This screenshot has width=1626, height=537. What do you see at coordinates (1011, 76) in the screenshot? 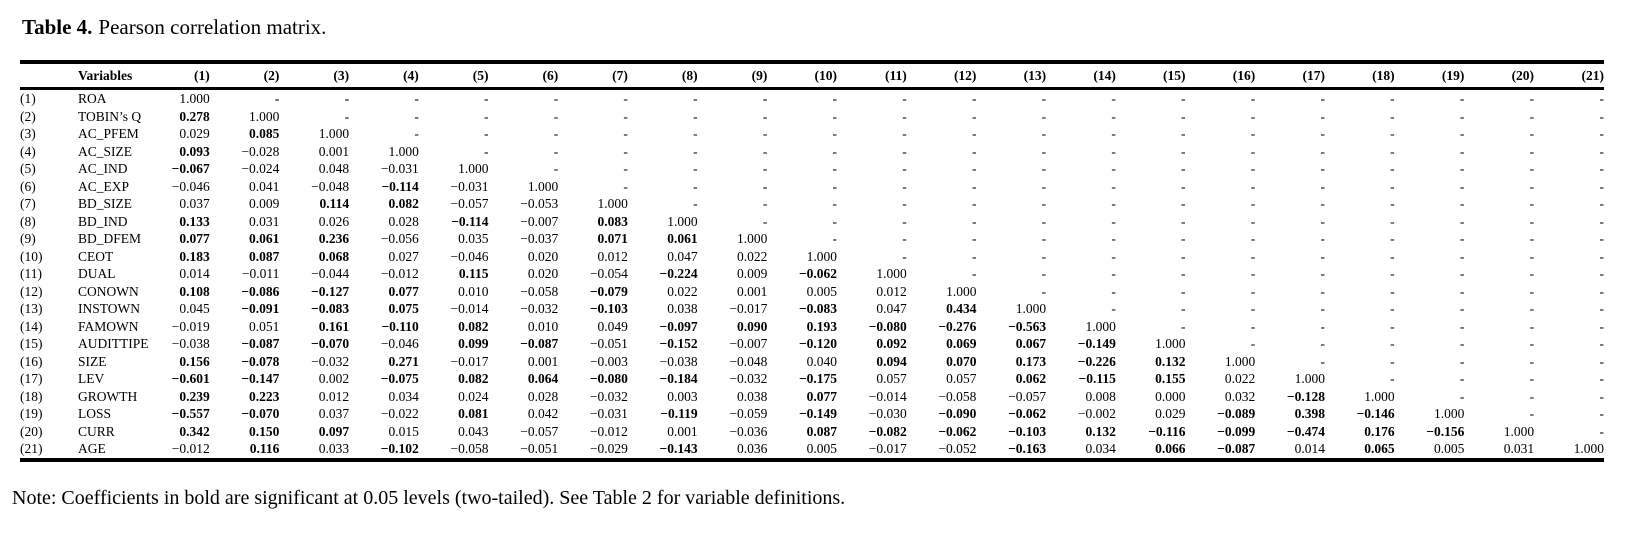
I see `column-header: (13)` at bounding box center [1011, 76].